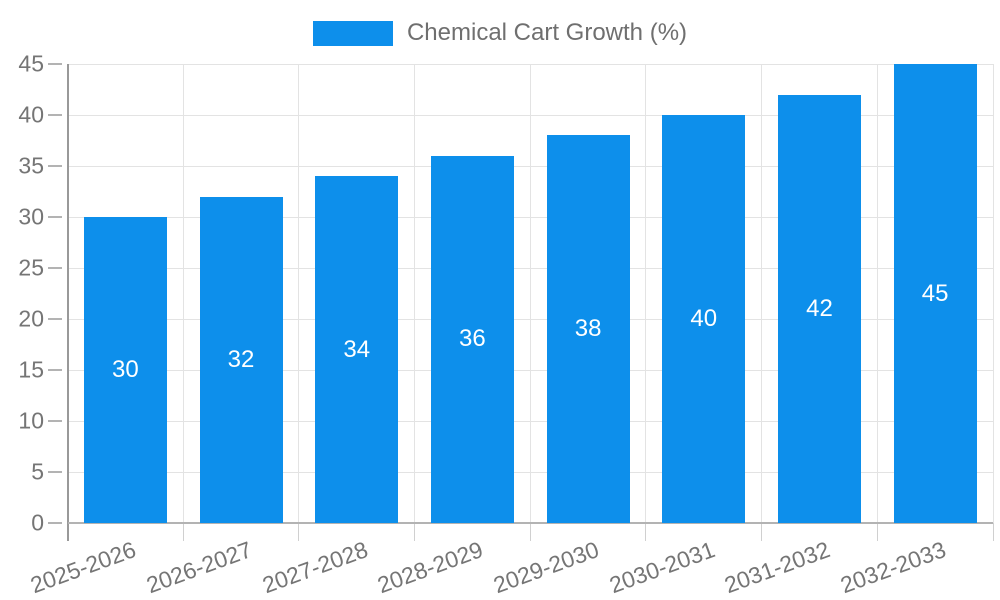 This screenshot has width=1000, height=600. Describe the element at coordinates (199, 567) in the screenshot. I see `x-axis-tick-label: 2026-2027` at that location.